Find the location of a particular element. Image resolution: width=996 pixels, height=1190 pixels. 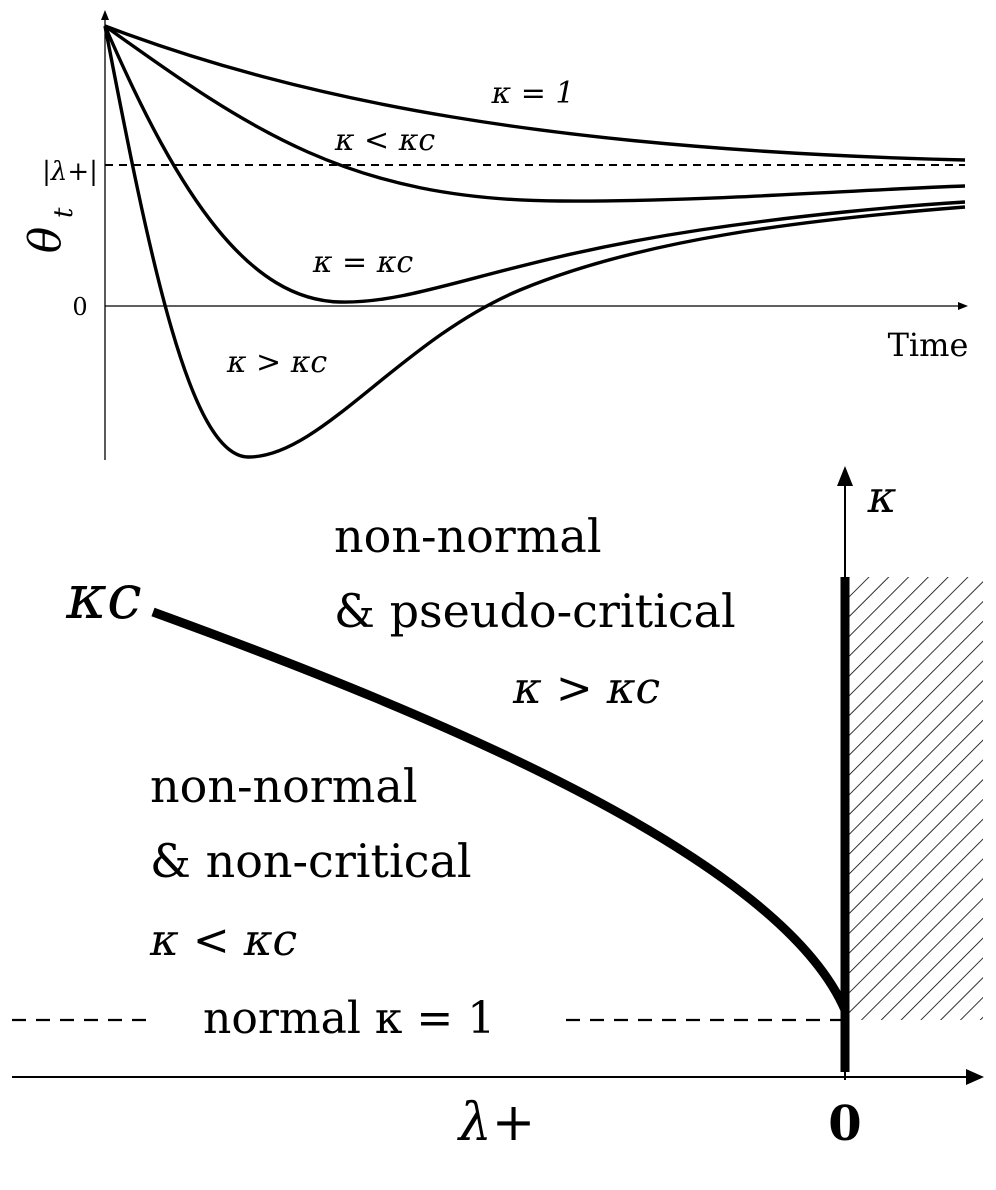

lambda-axis-label: λ+ is located at coordinates (496, 1123).